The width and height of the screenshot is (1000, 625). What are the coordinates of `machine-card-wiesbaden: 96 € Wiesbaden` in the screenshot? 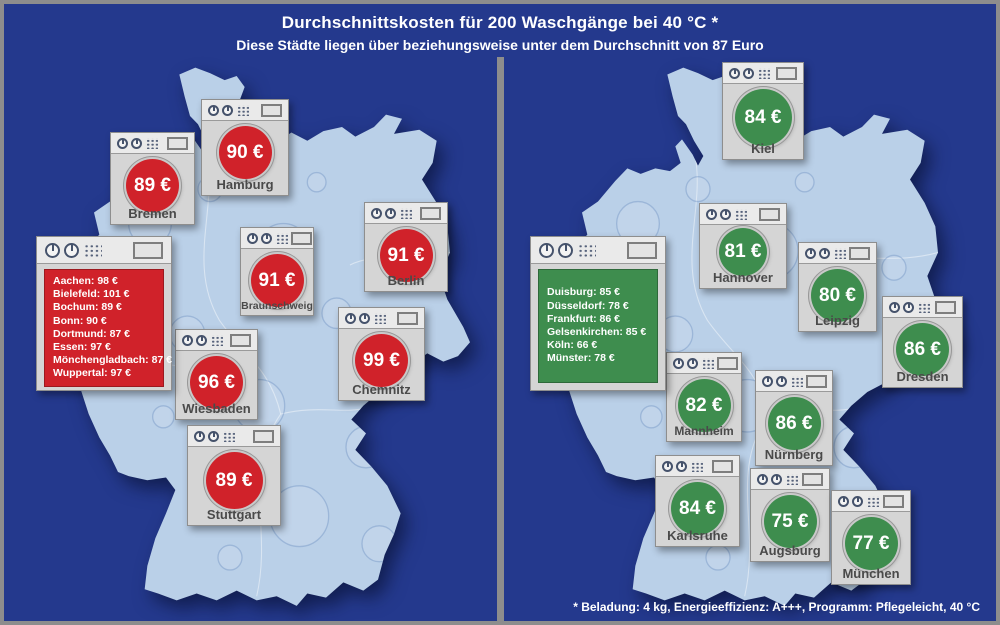 It's located at (216, 374).